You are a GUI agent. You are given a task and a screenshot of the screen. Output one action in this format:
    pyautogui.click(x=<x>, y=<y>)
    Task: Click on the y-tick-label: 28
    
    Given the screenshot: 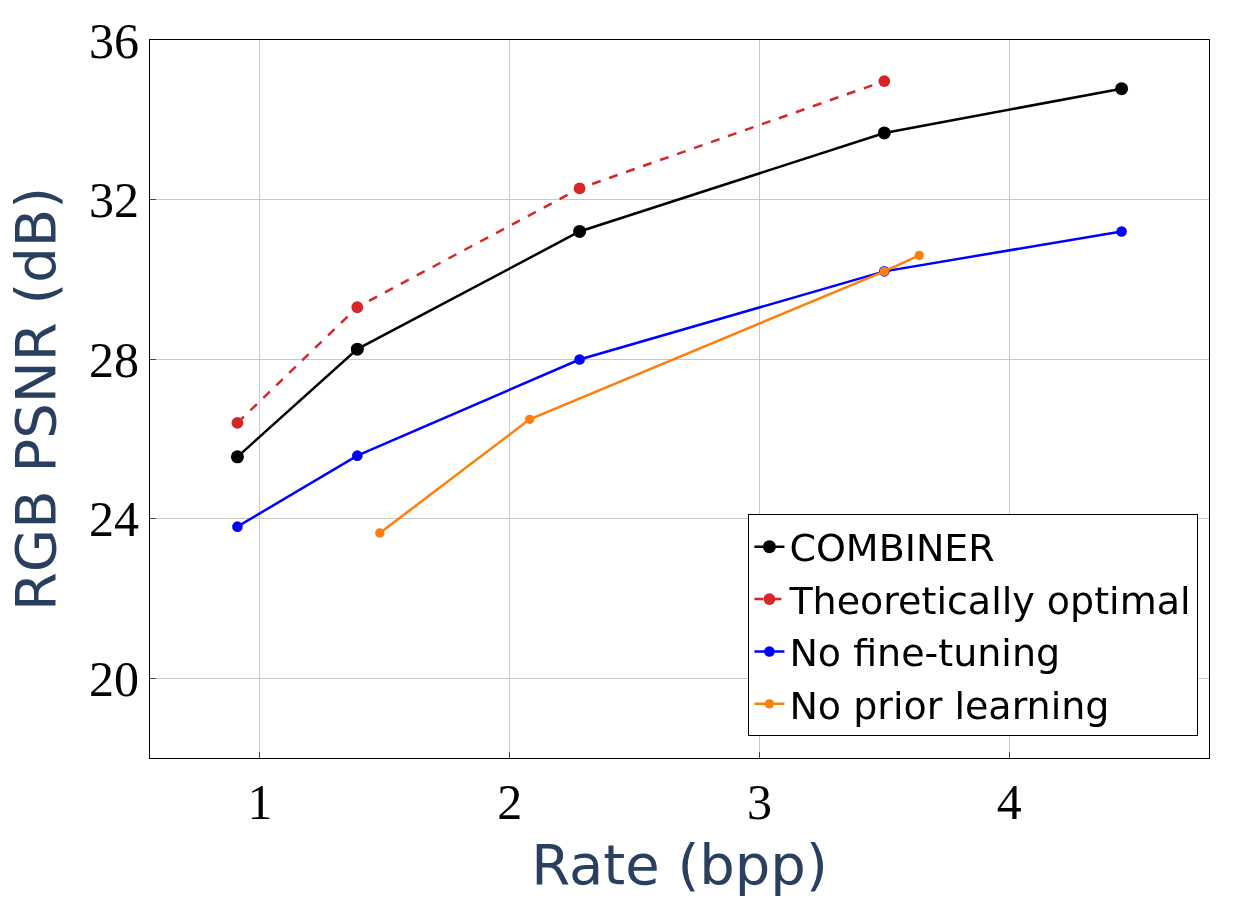 What is the action you would take?
    pyautogui.click(x=114, y=359)
    